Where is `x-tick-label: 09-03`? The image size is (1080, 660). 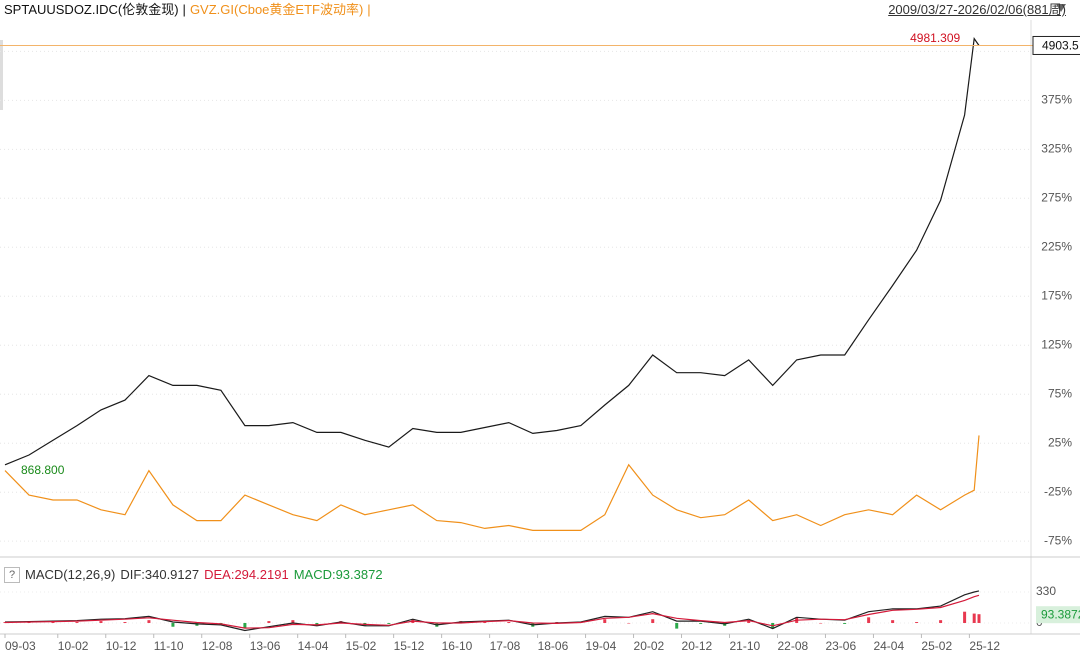 x-tick-label: 09-03 is located at coordinates (20, 646).